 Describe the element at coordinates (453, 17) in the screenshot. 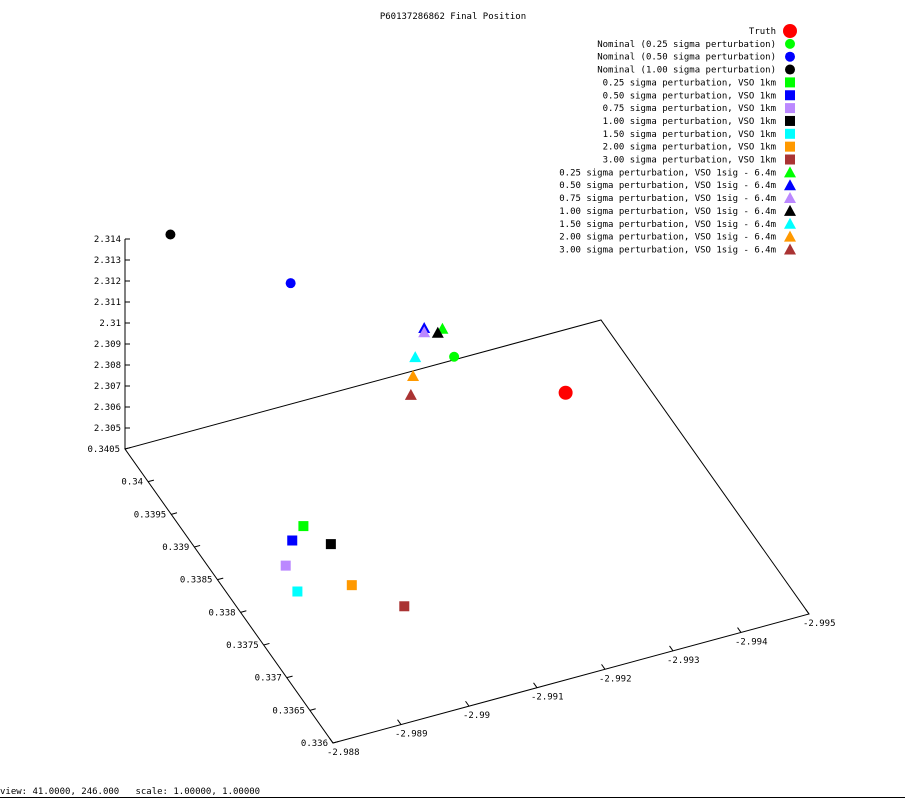

I see `chart-title: P60137286862 Final Position` at that location.